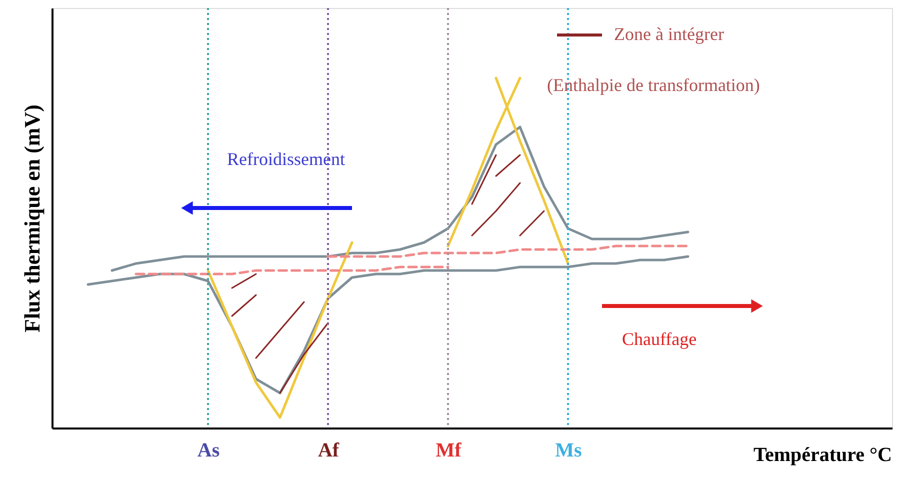 This screenshot has width=899, height=484. What do you see at coordinates (659, 339) in the screenshot?
I see `annotation: Chauffage` at bounding box center [659, 339].